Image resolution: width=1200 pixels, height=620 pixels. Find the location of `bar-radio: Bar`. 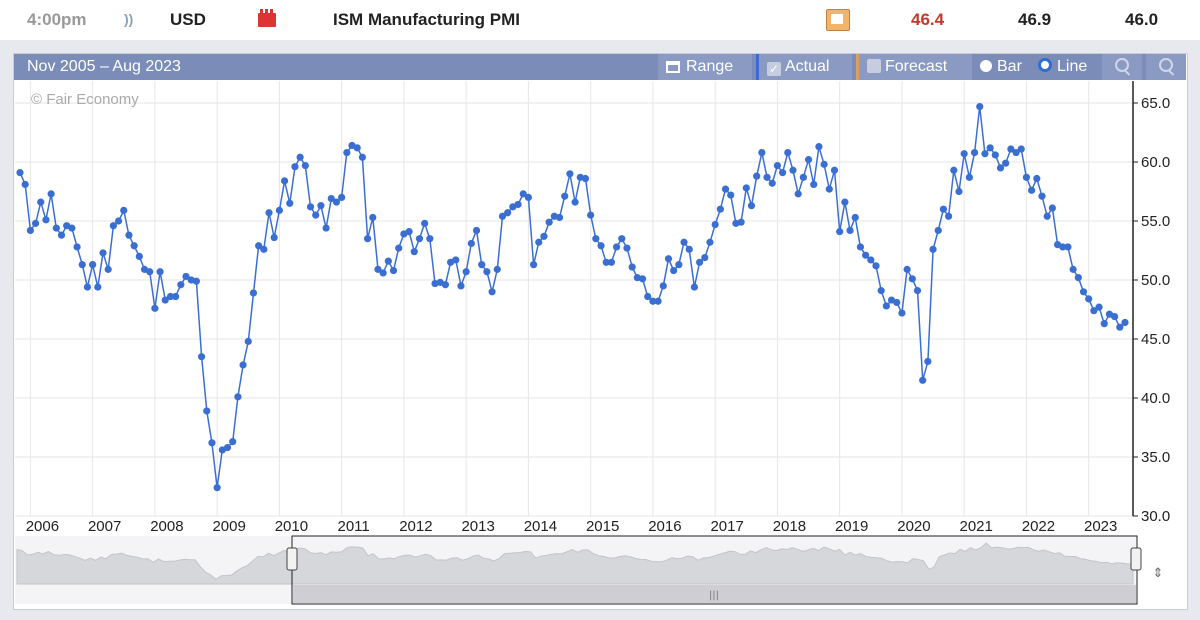

bar-radio: Bar is located at coordinates (1003, 67).